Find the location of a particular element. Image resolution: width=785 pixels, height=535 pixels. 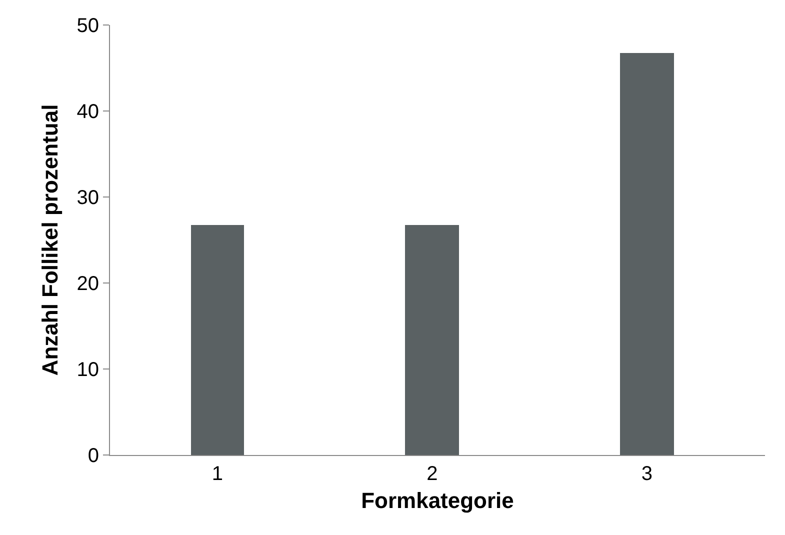

x-axis-title: Formkategorie is located at coordinates (437, 500).